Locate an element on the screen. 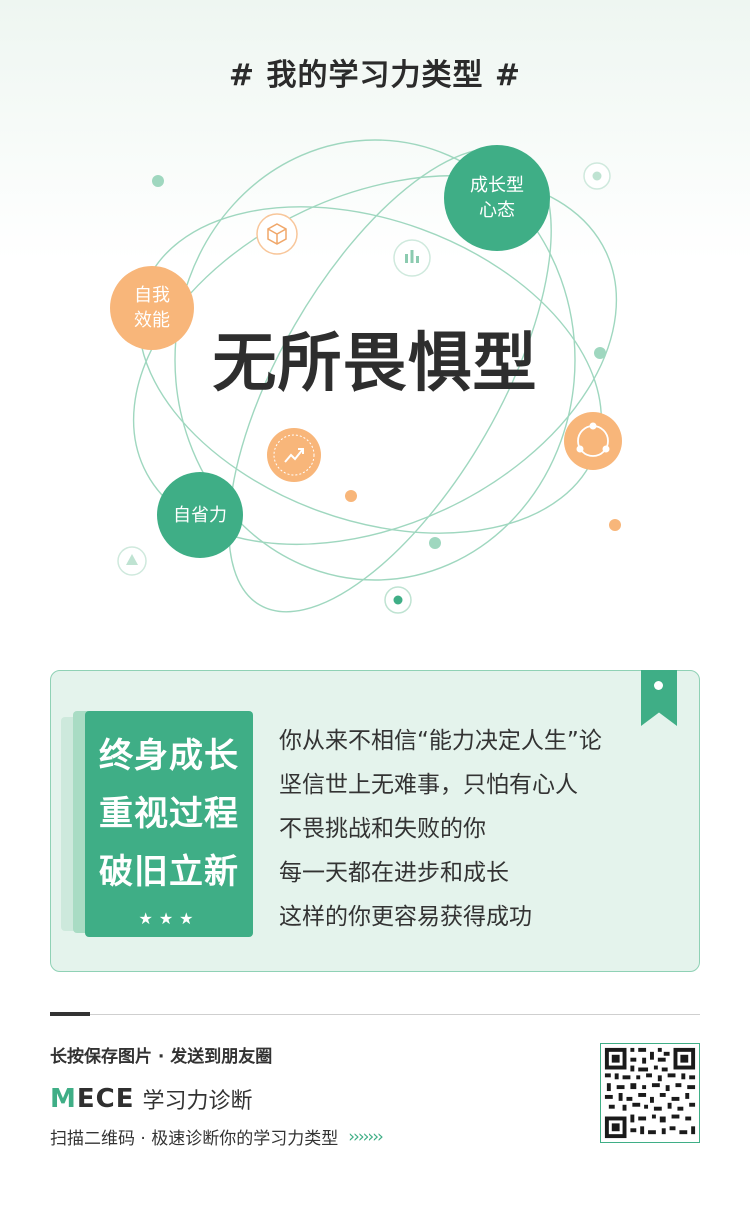 The width and height of the screenshot is (750, 1218). bar-chart-icon is located at coordinates (412, 258).